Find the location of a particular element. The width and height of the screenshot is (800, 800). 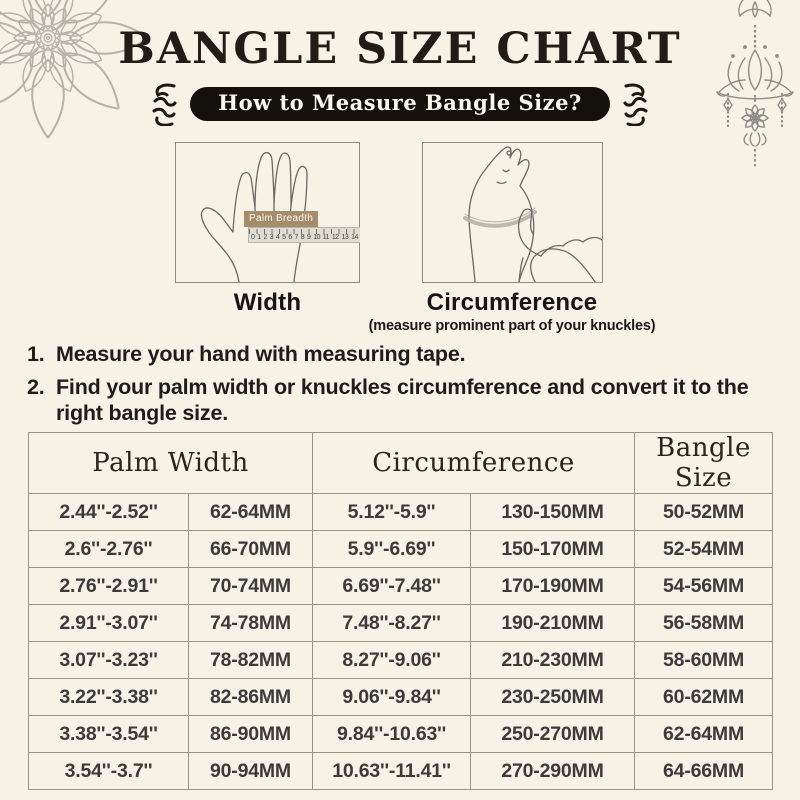

table-header-cell: Bangle Size is located at coordinates (704, 463).